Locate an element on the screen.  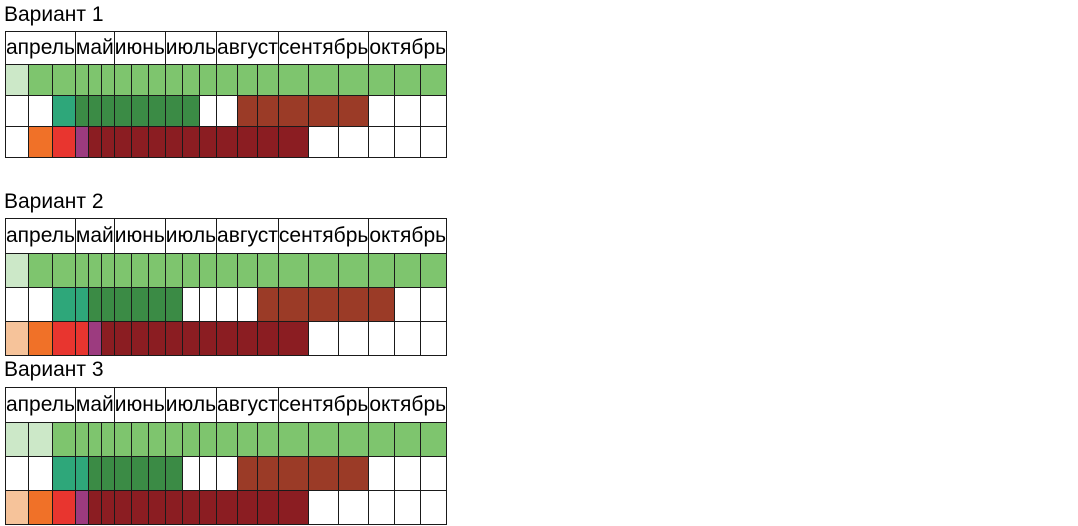
schedule-table: апрель май июнь июль август сентябрь октябрь is located at coordinates (226, 94).